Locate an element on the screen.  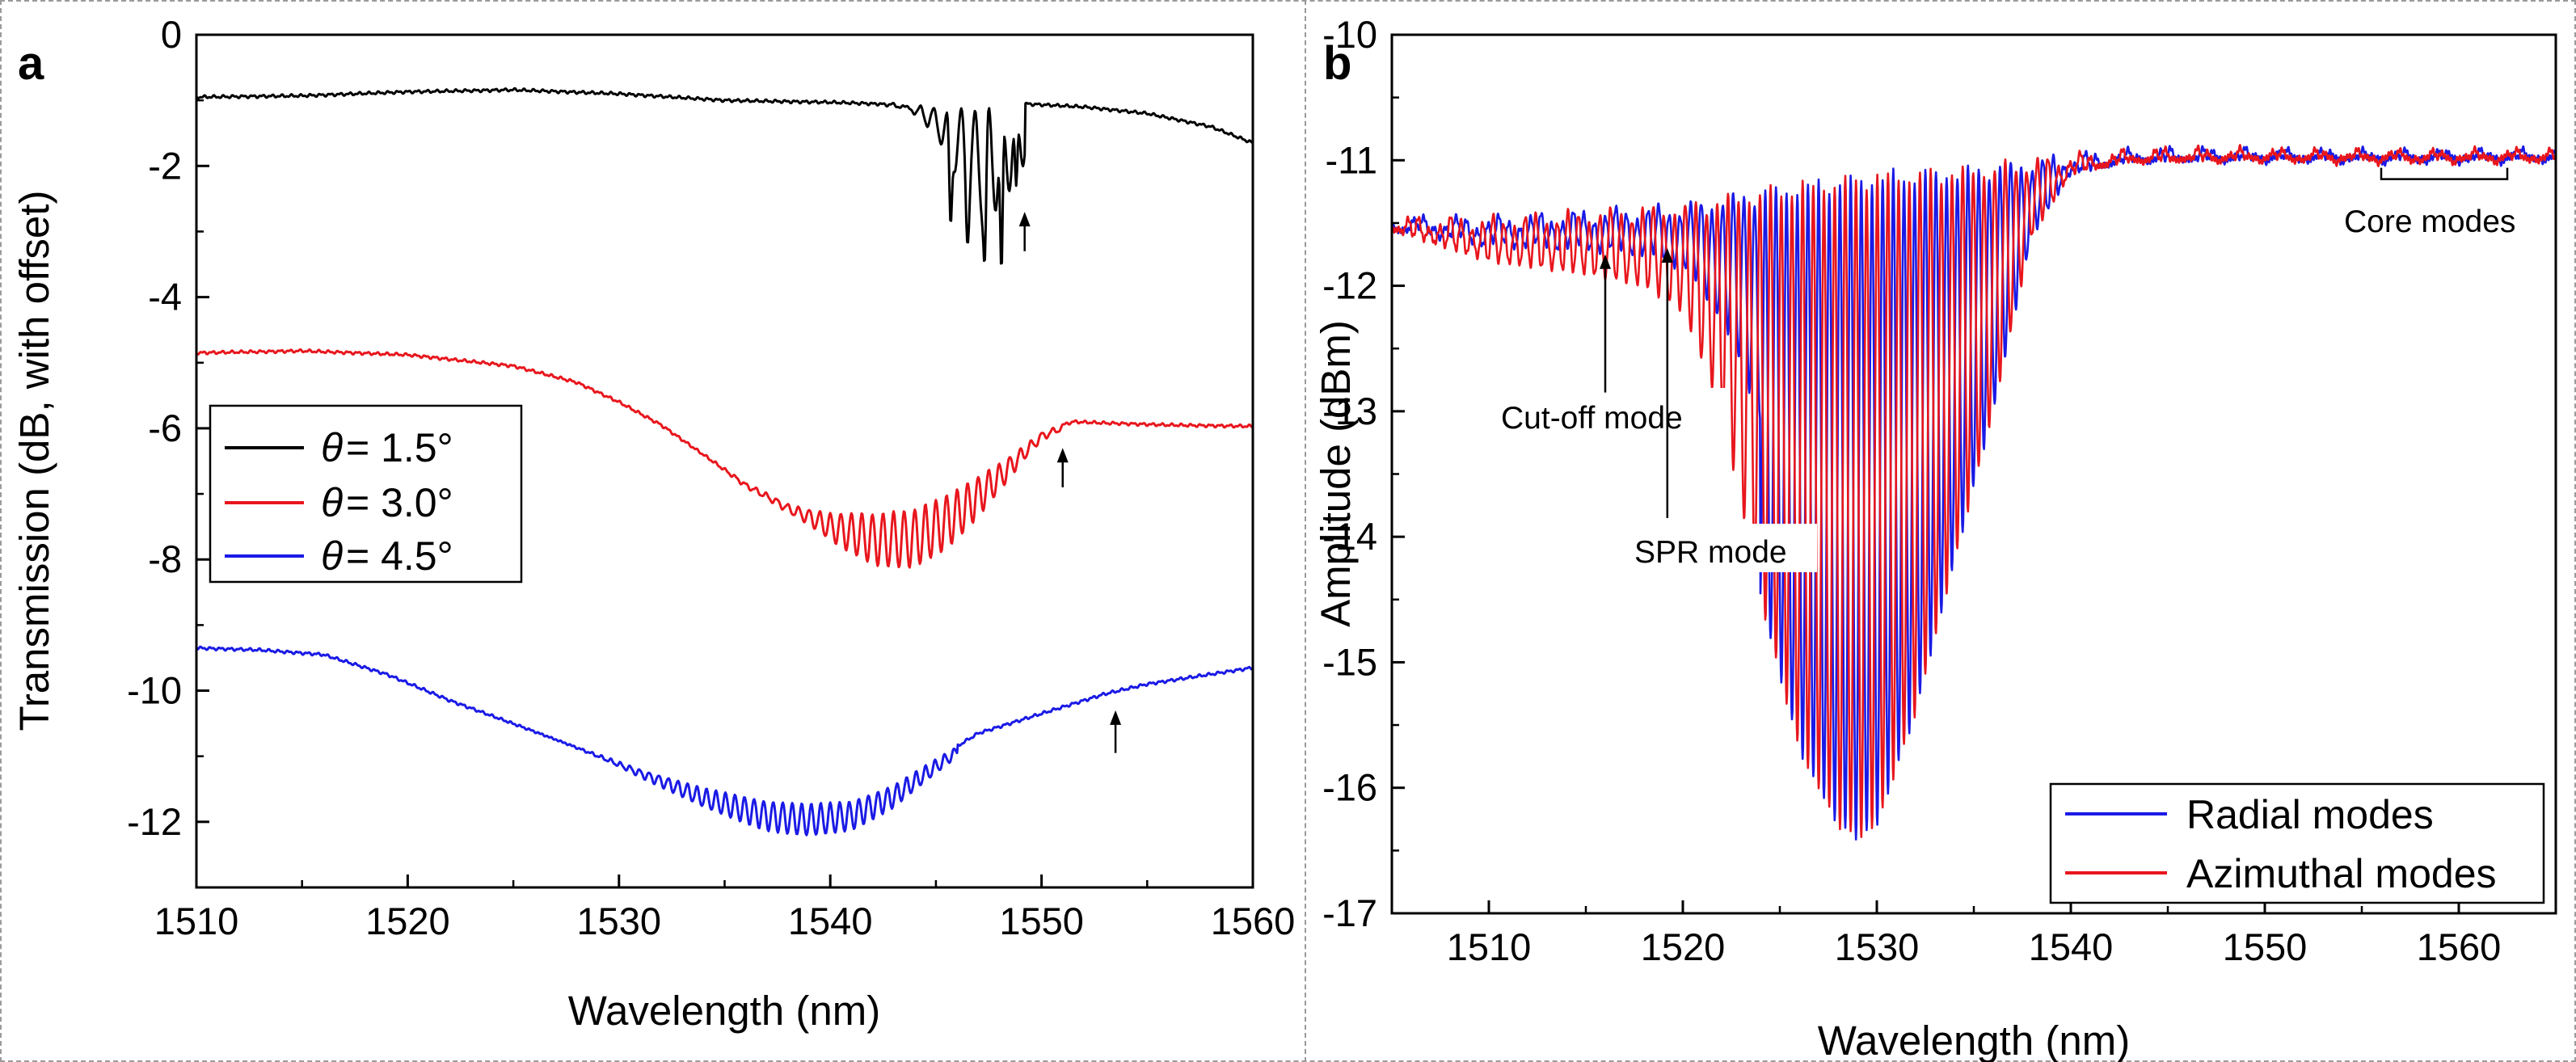
panel-b-y-tick-label: -16 is located at coordinates (1349, 787).